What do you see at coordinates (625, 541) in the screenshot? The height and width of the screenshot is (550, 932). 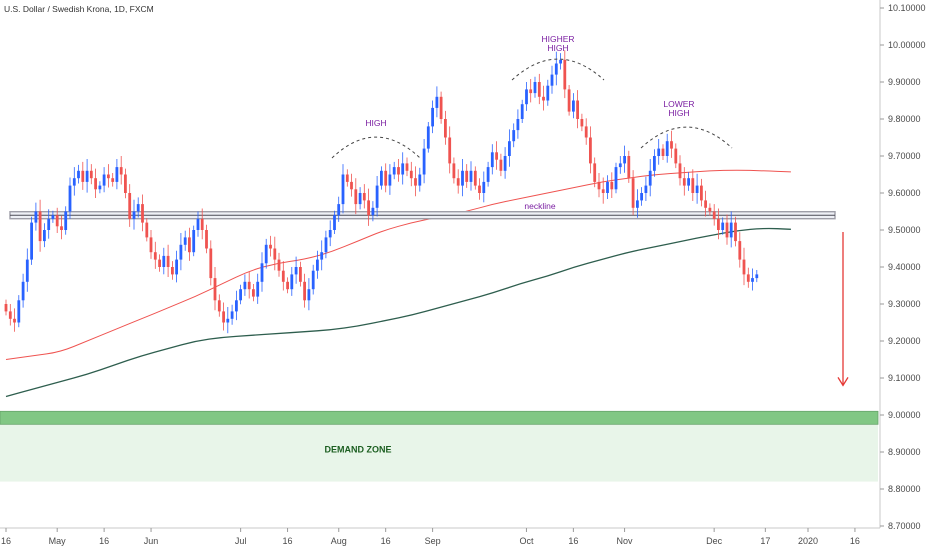 I see `x-tick-label: Nov` at bounding box center [625, 541].